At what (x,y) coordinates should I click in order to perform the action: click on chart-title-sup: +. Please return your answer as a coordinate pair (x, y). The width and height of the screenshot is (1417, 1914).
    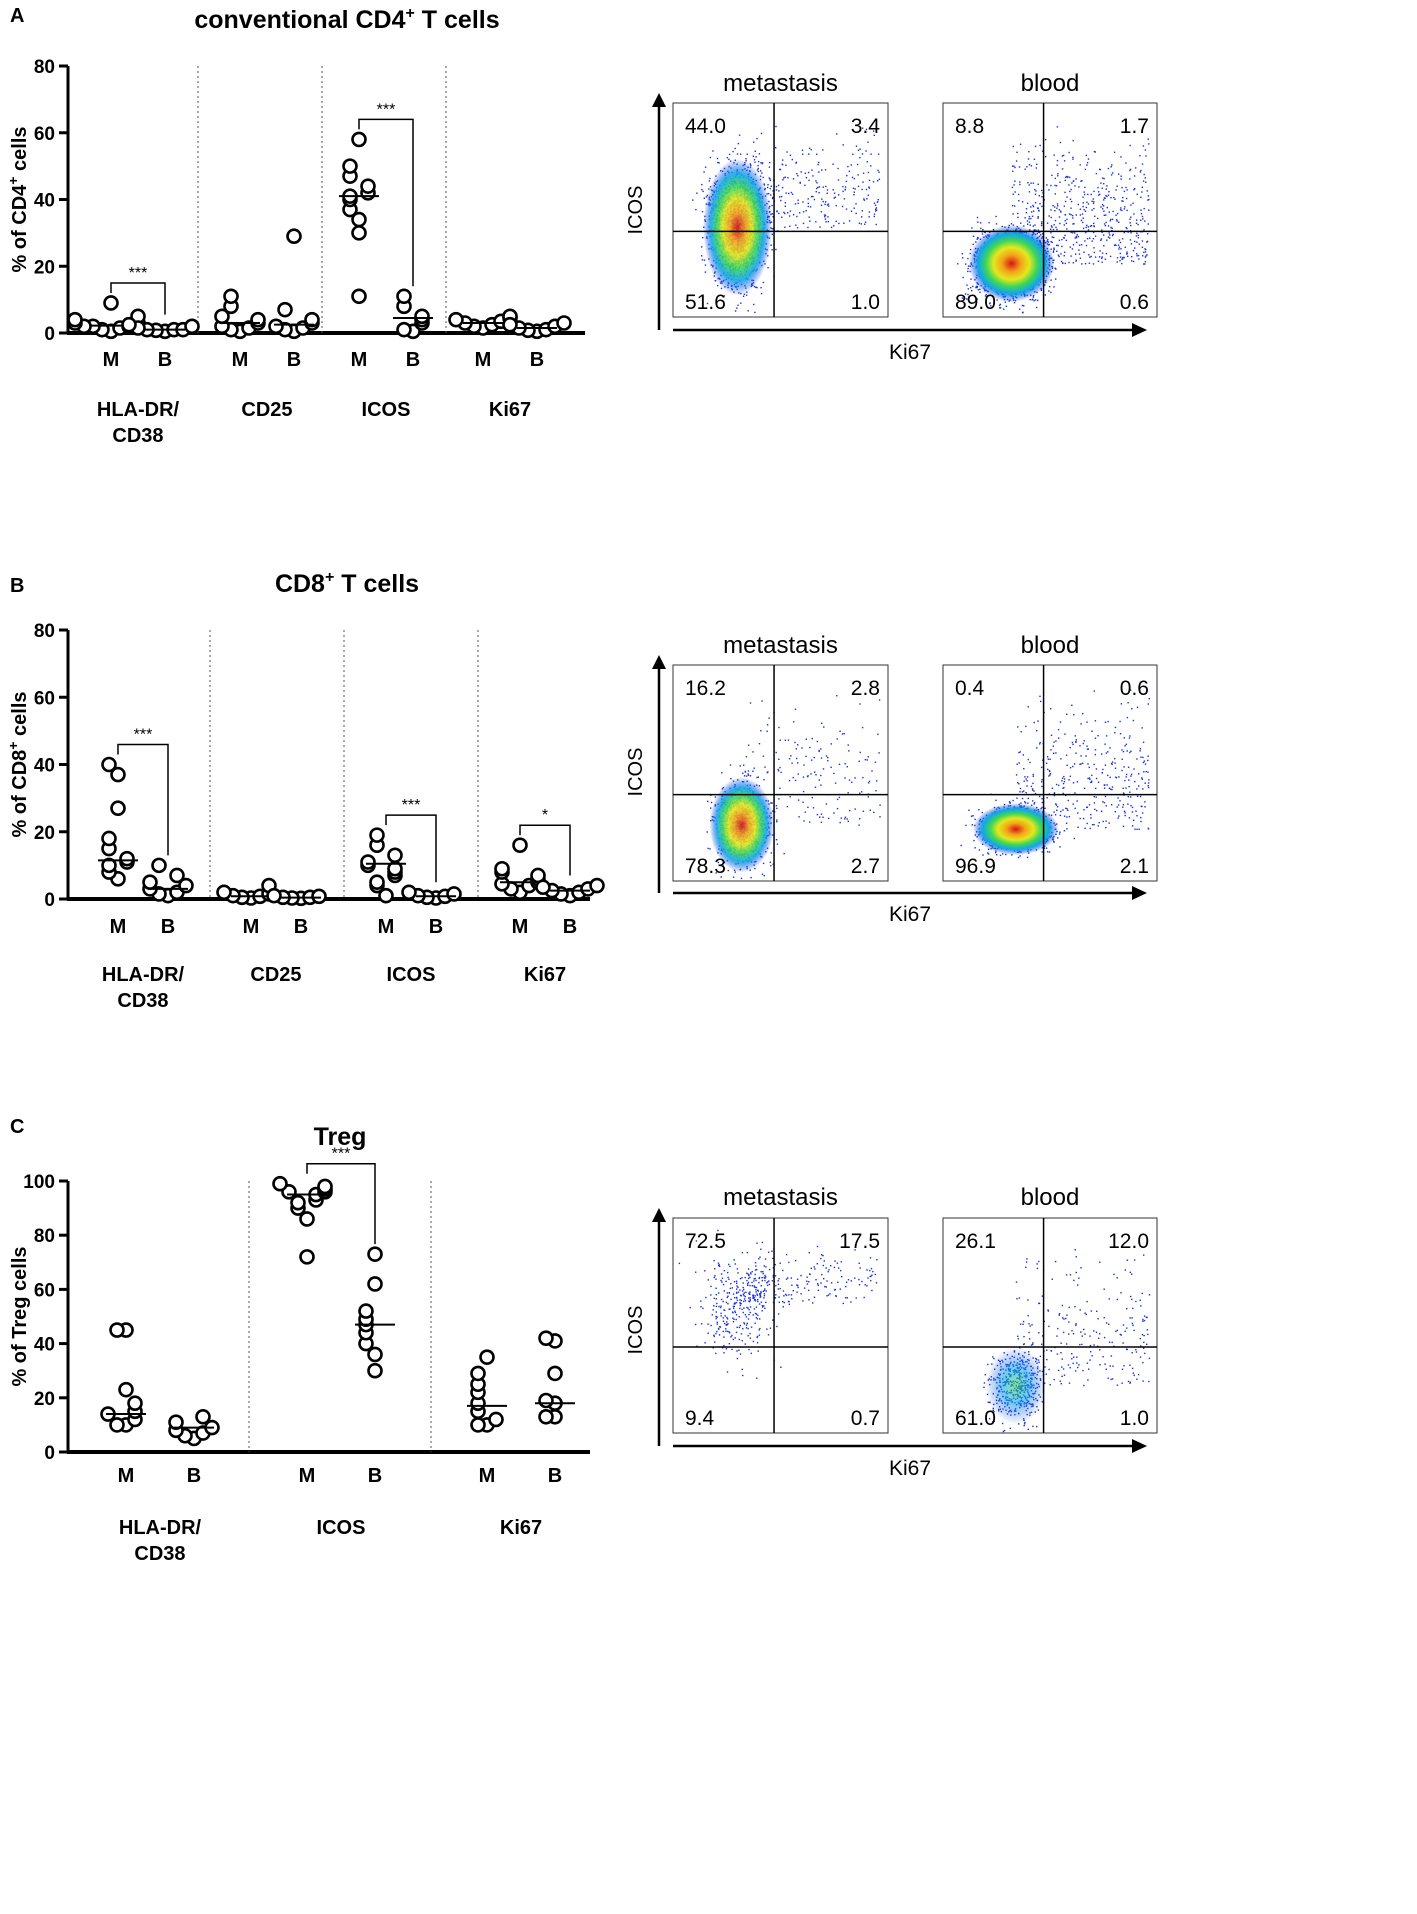
    Looking at the image, I should click on (329, 577).